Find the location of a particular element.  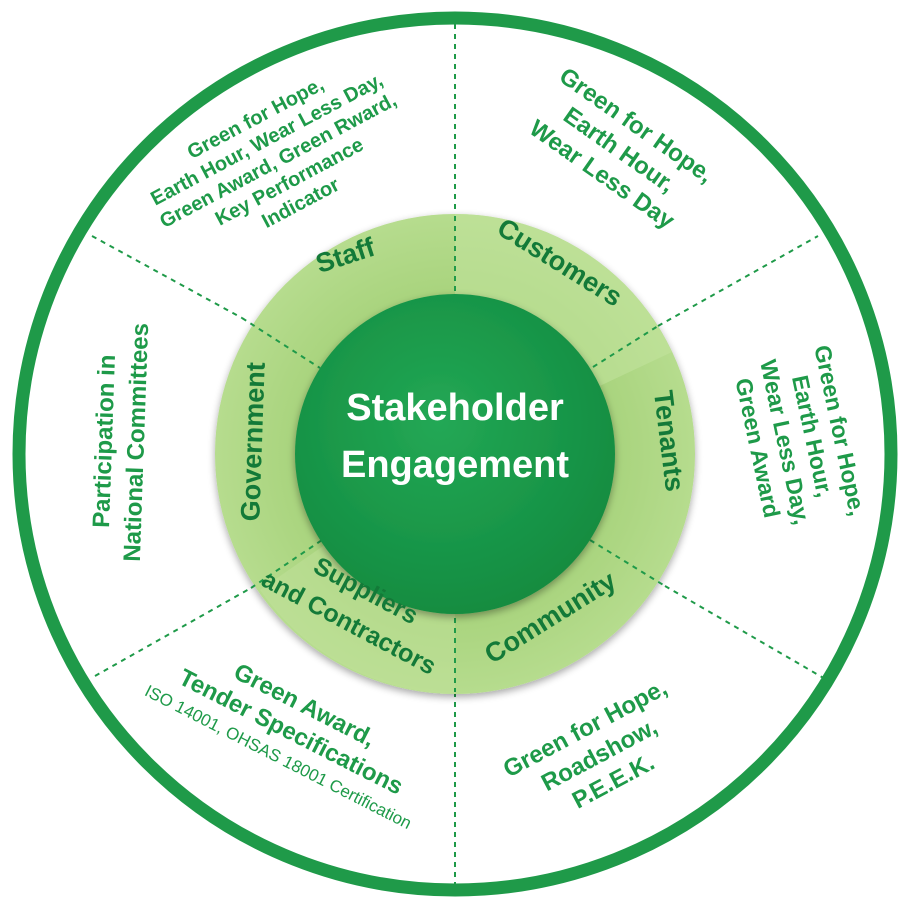

center-title-line2: Engagement is located at coordinates (455, 465).